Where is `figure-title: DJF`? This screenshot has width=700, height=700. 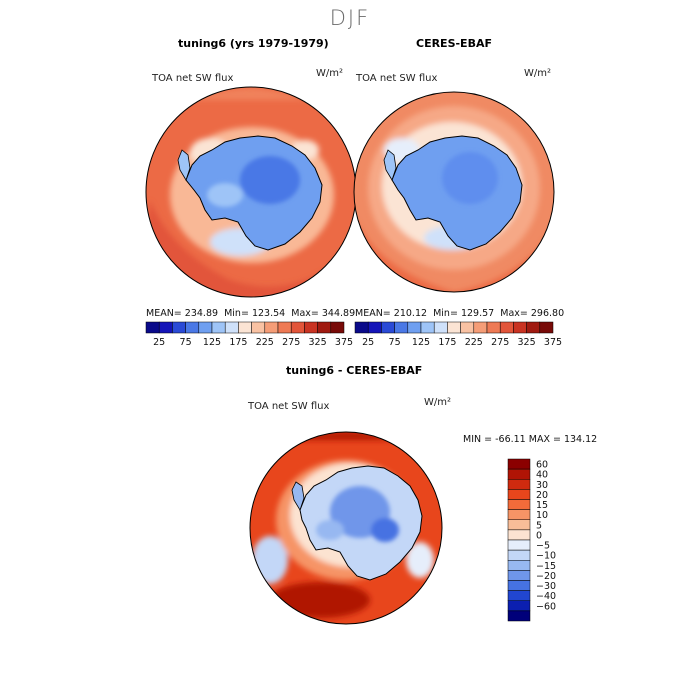 figure-title: DJF is located at coordinates (350, 18).